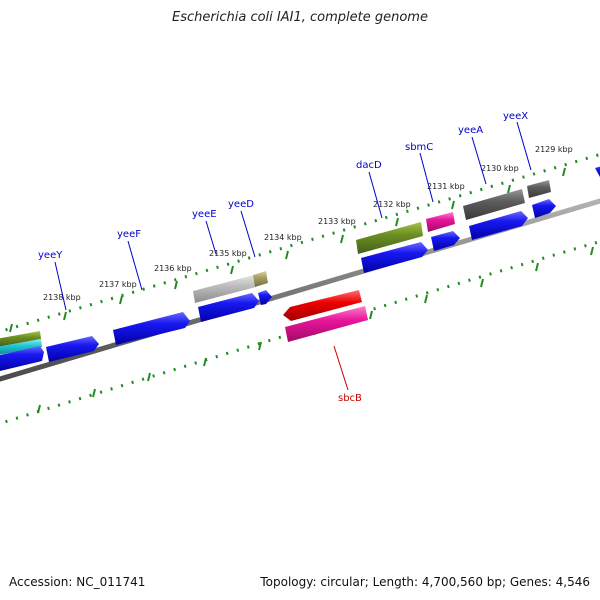 Image resolution: width=600 pixels, height=600 pixels. What do you see at coordinates (173, 268) in the screenshot?
I see `kbp-label-2136: 2136 kbp` at bounding box center [173, 268].